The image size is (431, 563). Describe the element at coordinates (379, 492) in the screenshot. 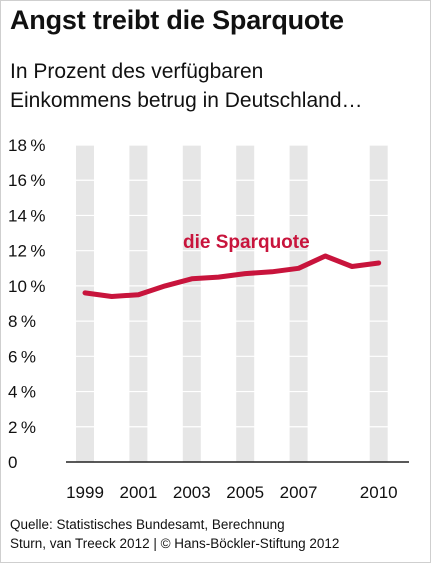

I see `x-tick-label: 2010` at that location.